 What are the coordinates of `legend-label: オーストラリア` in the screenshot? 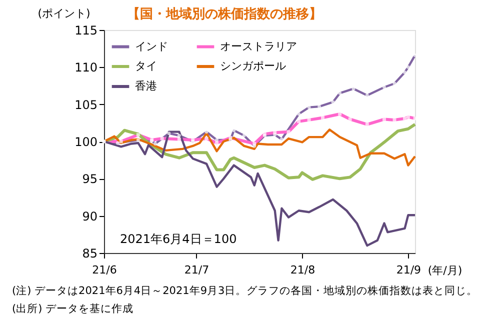 It's located at (258, 46).